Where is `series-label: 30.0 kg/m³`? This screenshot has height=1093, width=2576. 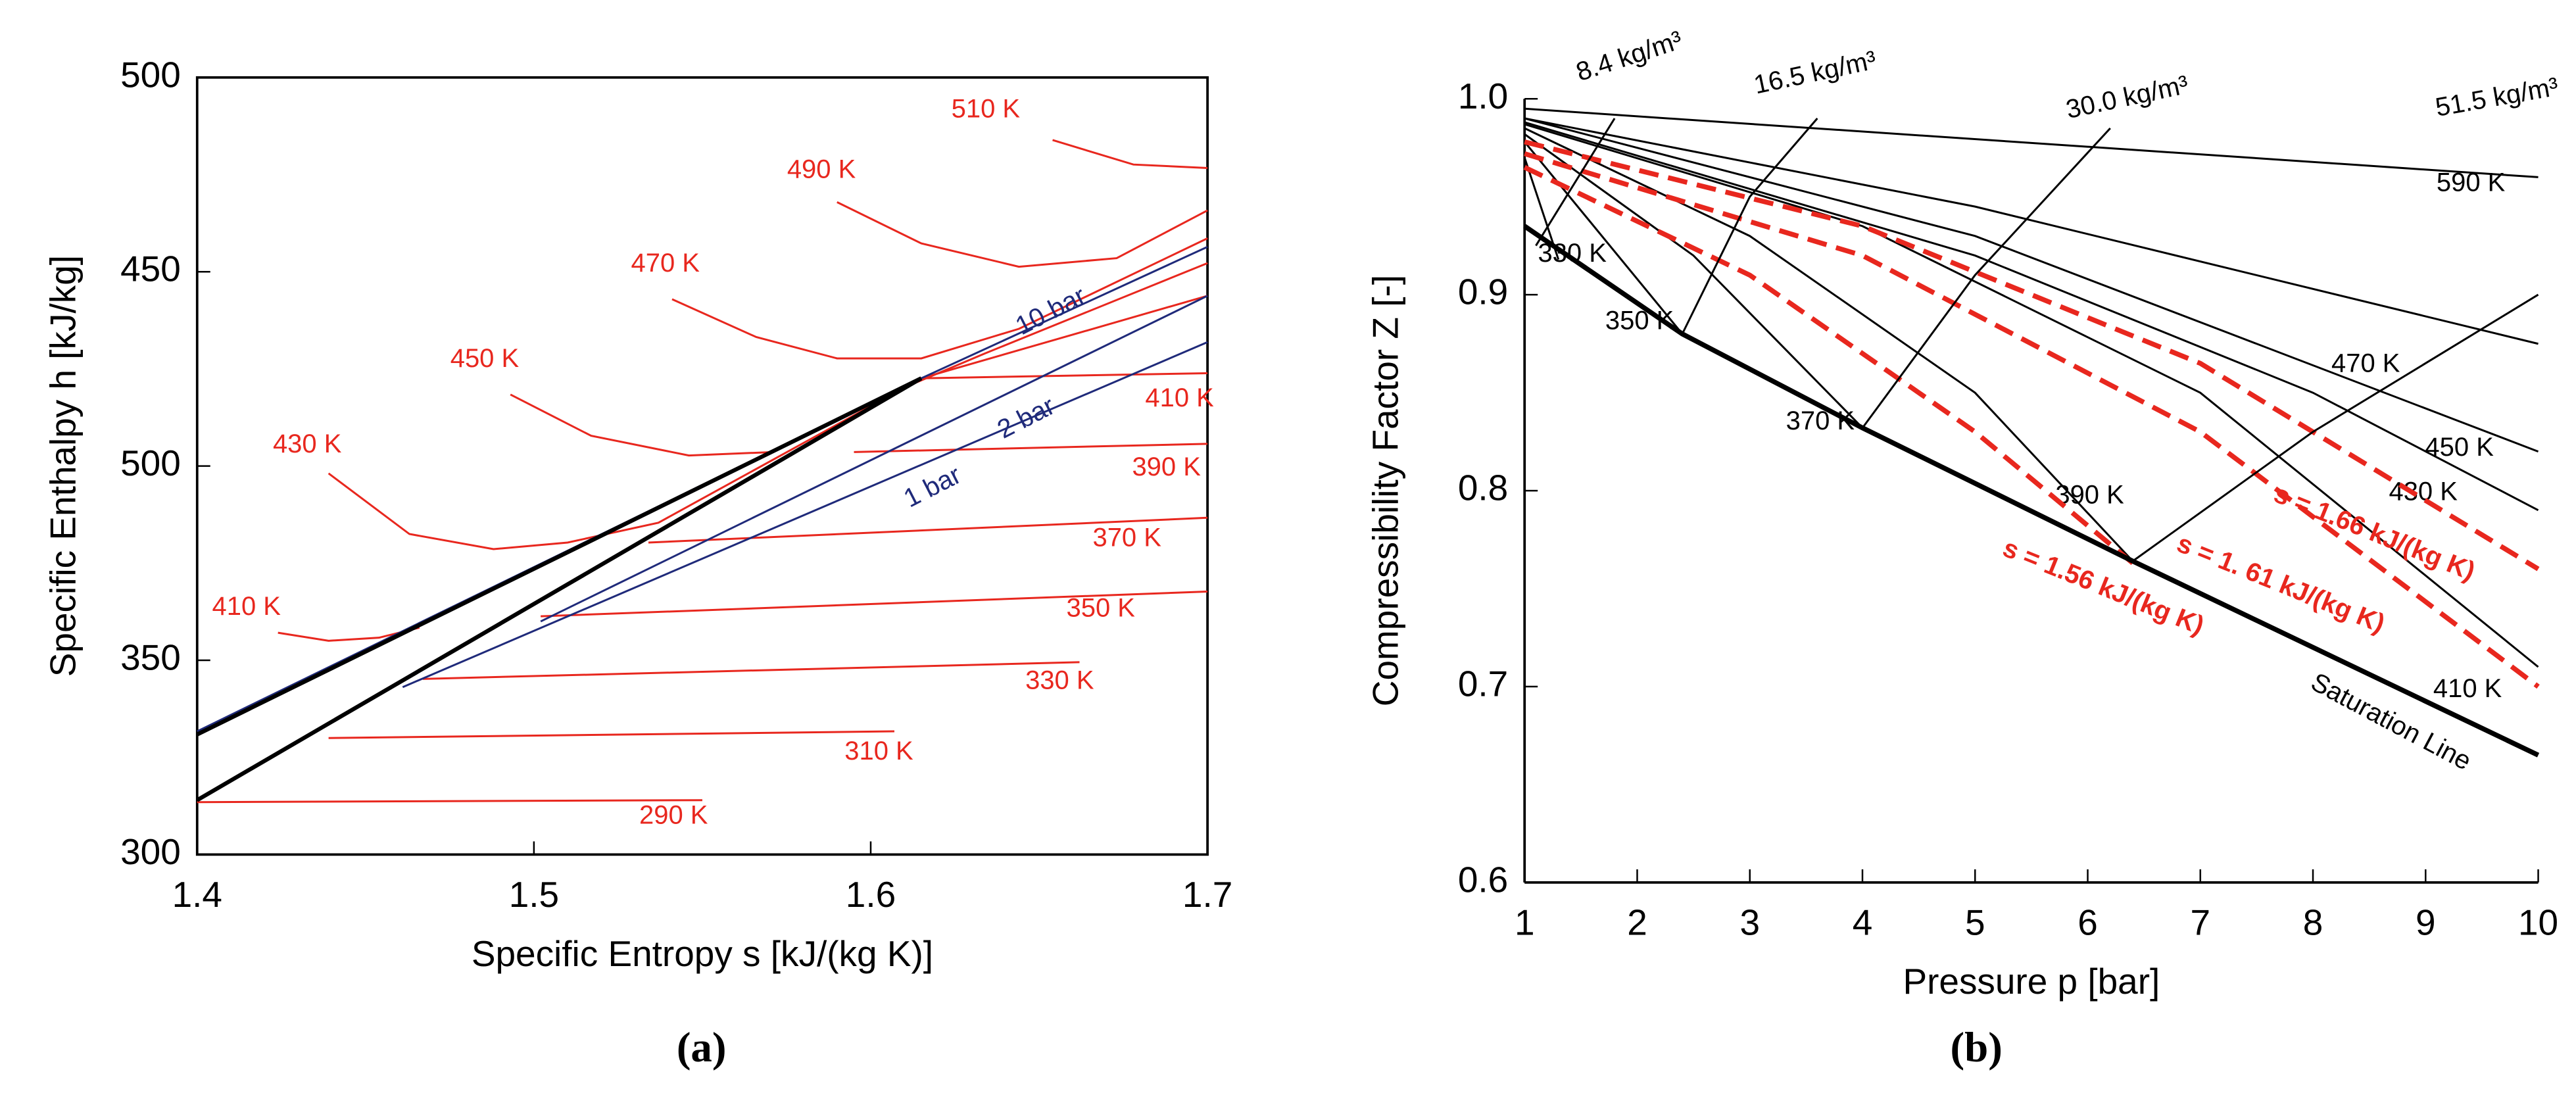
series-label: 30.0 kg/m³ is located at coordinates (2127, 97).